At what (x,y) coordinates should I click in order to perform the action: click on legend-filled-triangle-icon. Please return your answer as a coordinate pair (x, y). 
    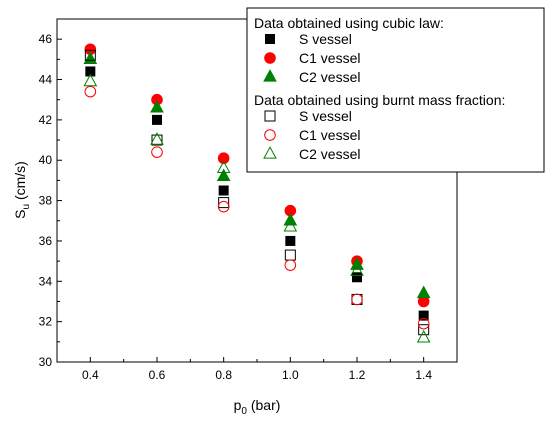
    Looking at the image, I should click on (270, 75).